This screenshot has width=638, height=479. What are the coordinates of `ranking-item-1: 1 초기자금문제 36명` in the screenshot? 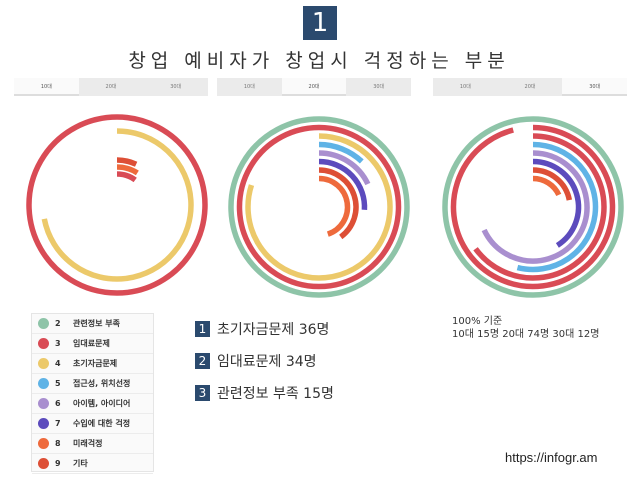 It's located at (262, 329).